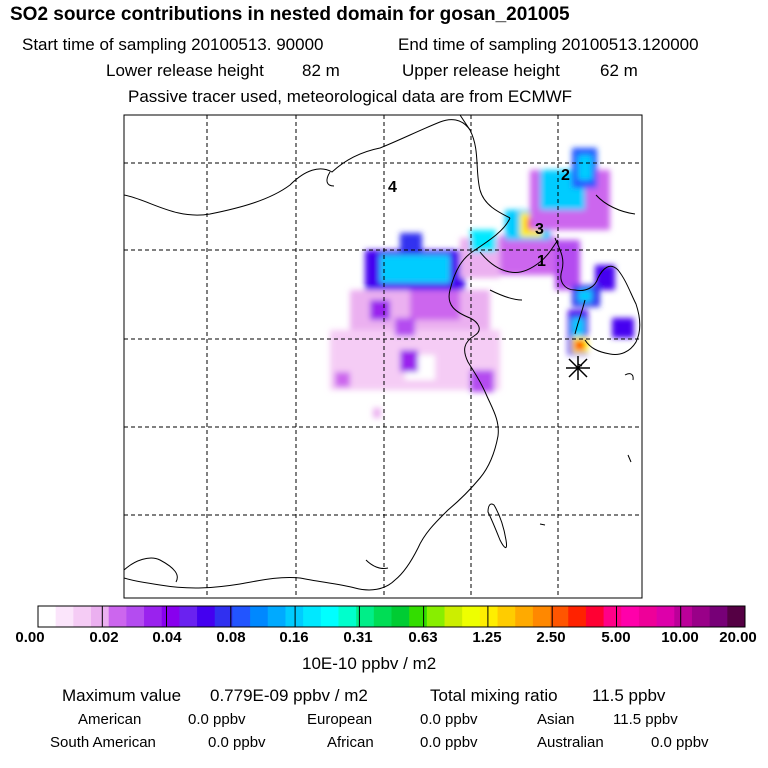 Image resolution: width=768 pixels, height=768 pixels. What do you see at coordinates (482, 283) in the screenshot?
I see `concentration-field` at bounding box center [482, 283].